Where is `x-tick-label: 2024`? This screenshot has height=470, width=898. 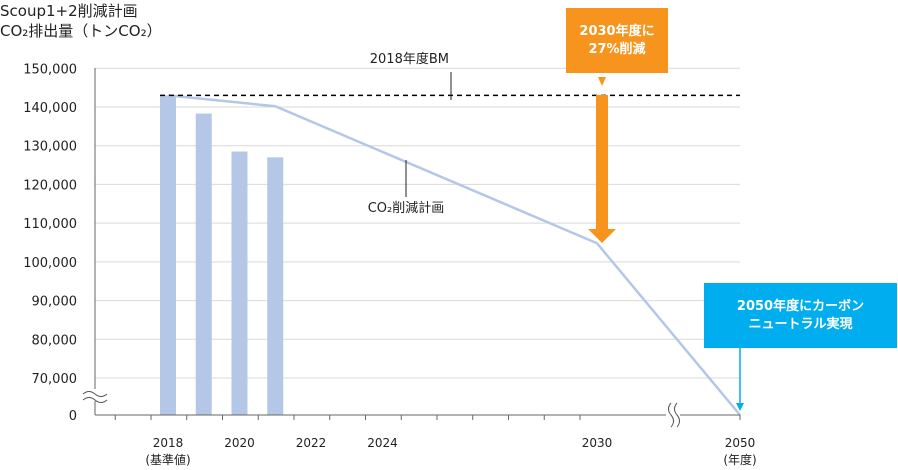
x-tick-label: 2024 is located at coordinates (382, 443).